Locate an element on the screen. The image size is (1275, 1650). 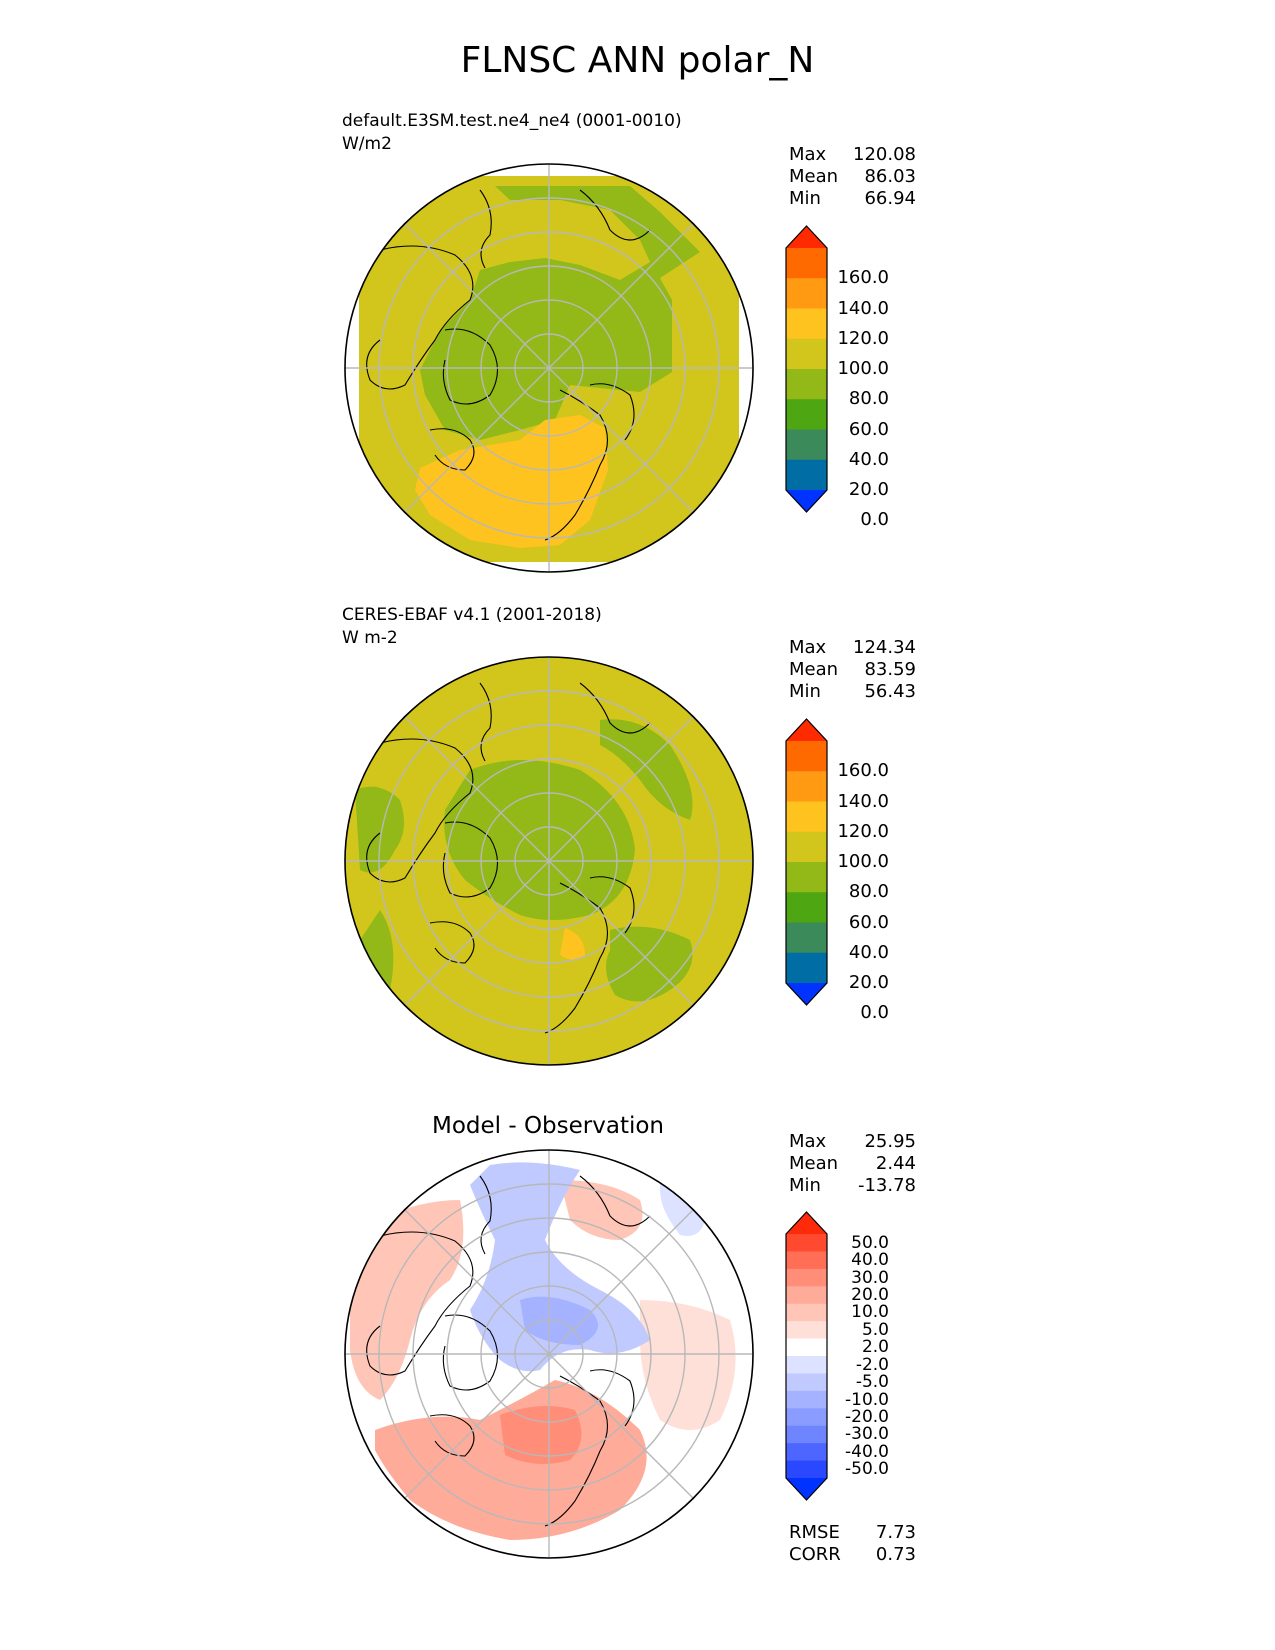
max-value: 25.95 is located at coordinates (890, 1141).